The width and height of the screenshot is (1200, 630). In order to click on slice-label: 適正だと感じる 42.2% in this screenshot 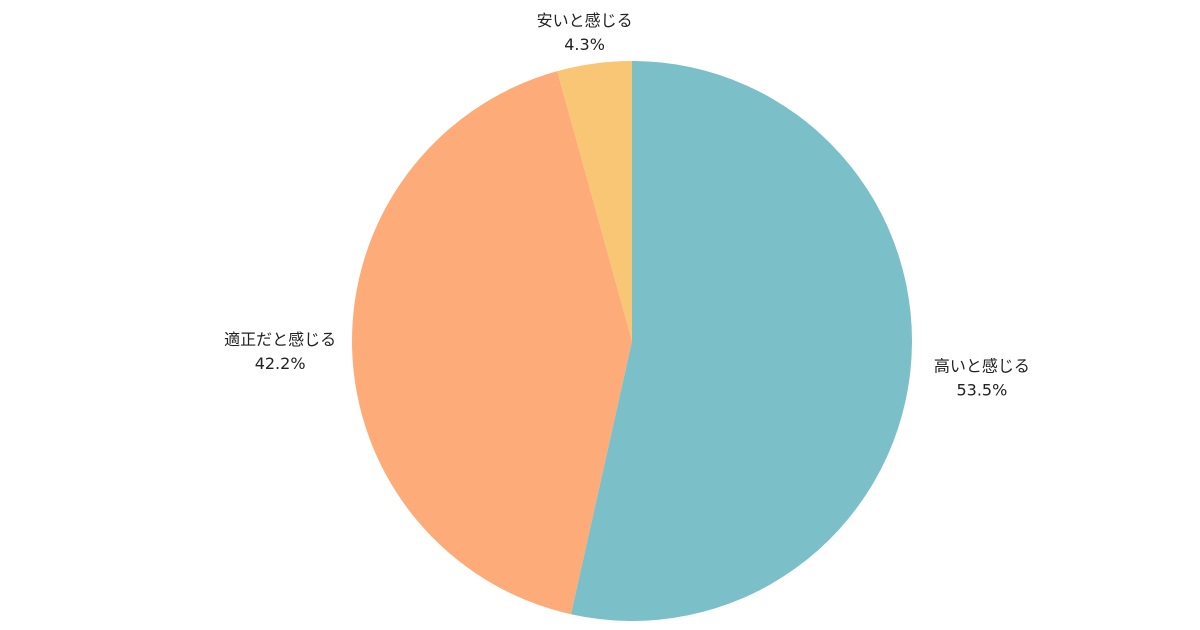, I will do `click(280, 351)`.